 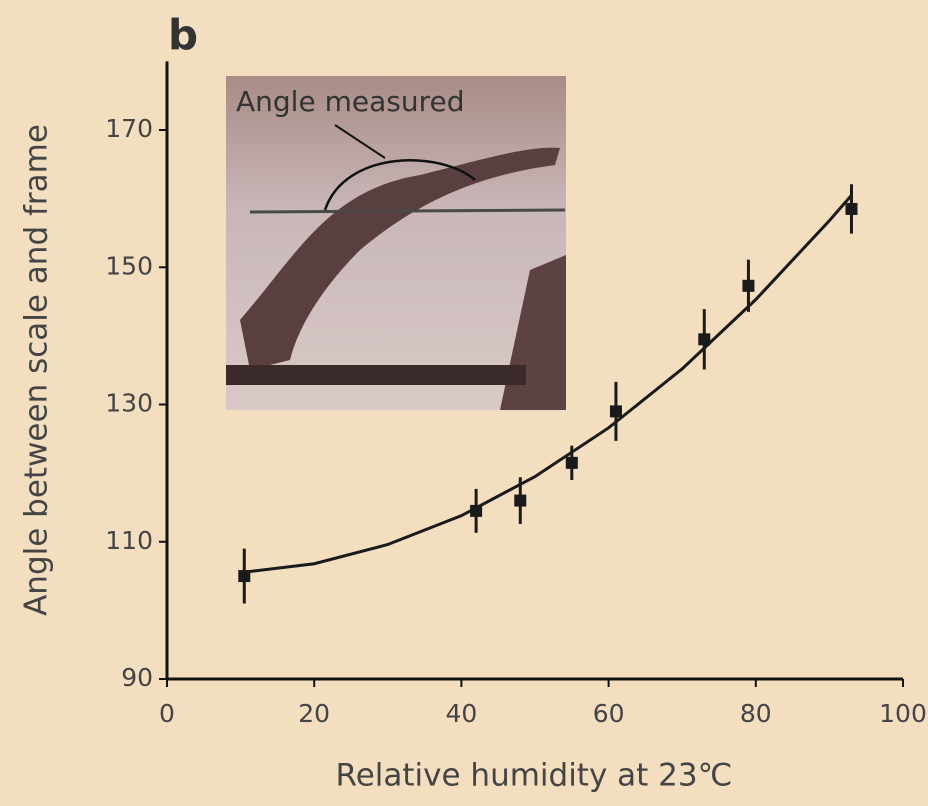 I want to click on x-tick-label: 60, so click(x=609, y=713).